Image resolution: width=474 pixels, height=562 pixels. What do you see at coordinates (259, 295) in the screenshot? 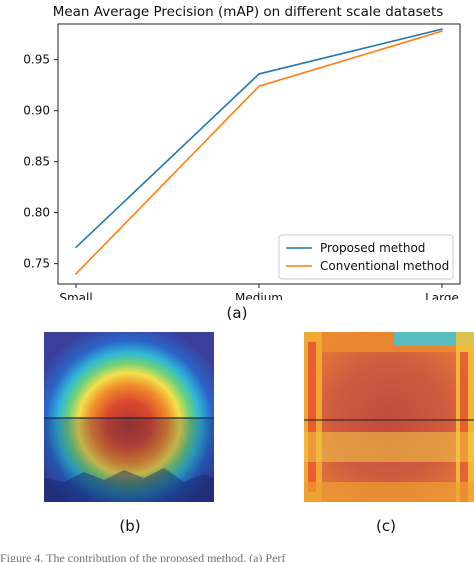
I see `x-tick-label: Medium` at bounding box center [259, 295].